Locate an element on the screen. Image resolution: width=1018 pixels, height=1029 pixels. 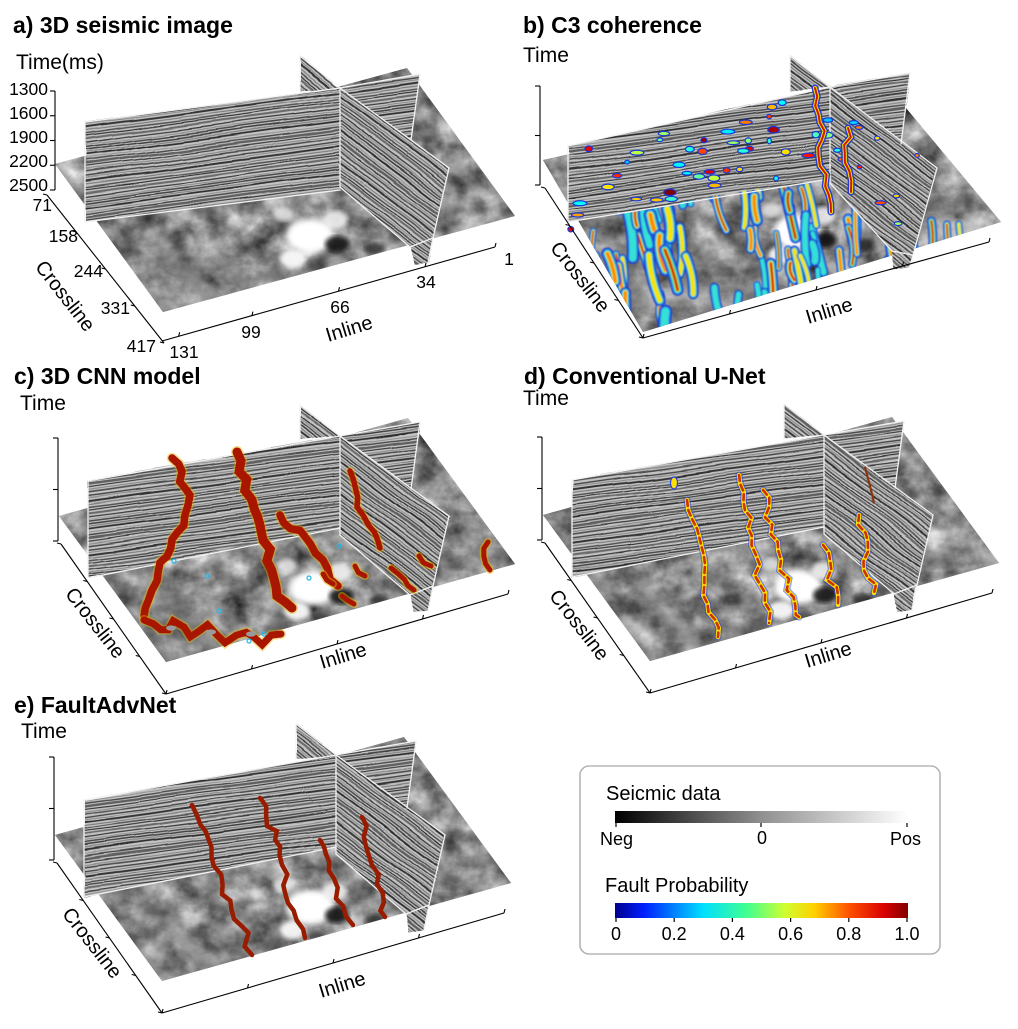
svg-text: 1.0 is located at coordinates (906, 934).